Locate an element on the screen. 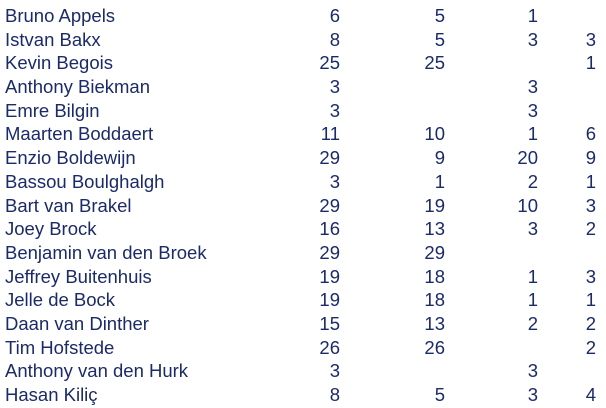 This screenshot has width=606, height=408. table-row: Hasan Kiliç 8 5 3 4 is located at coordinates (303, 395).